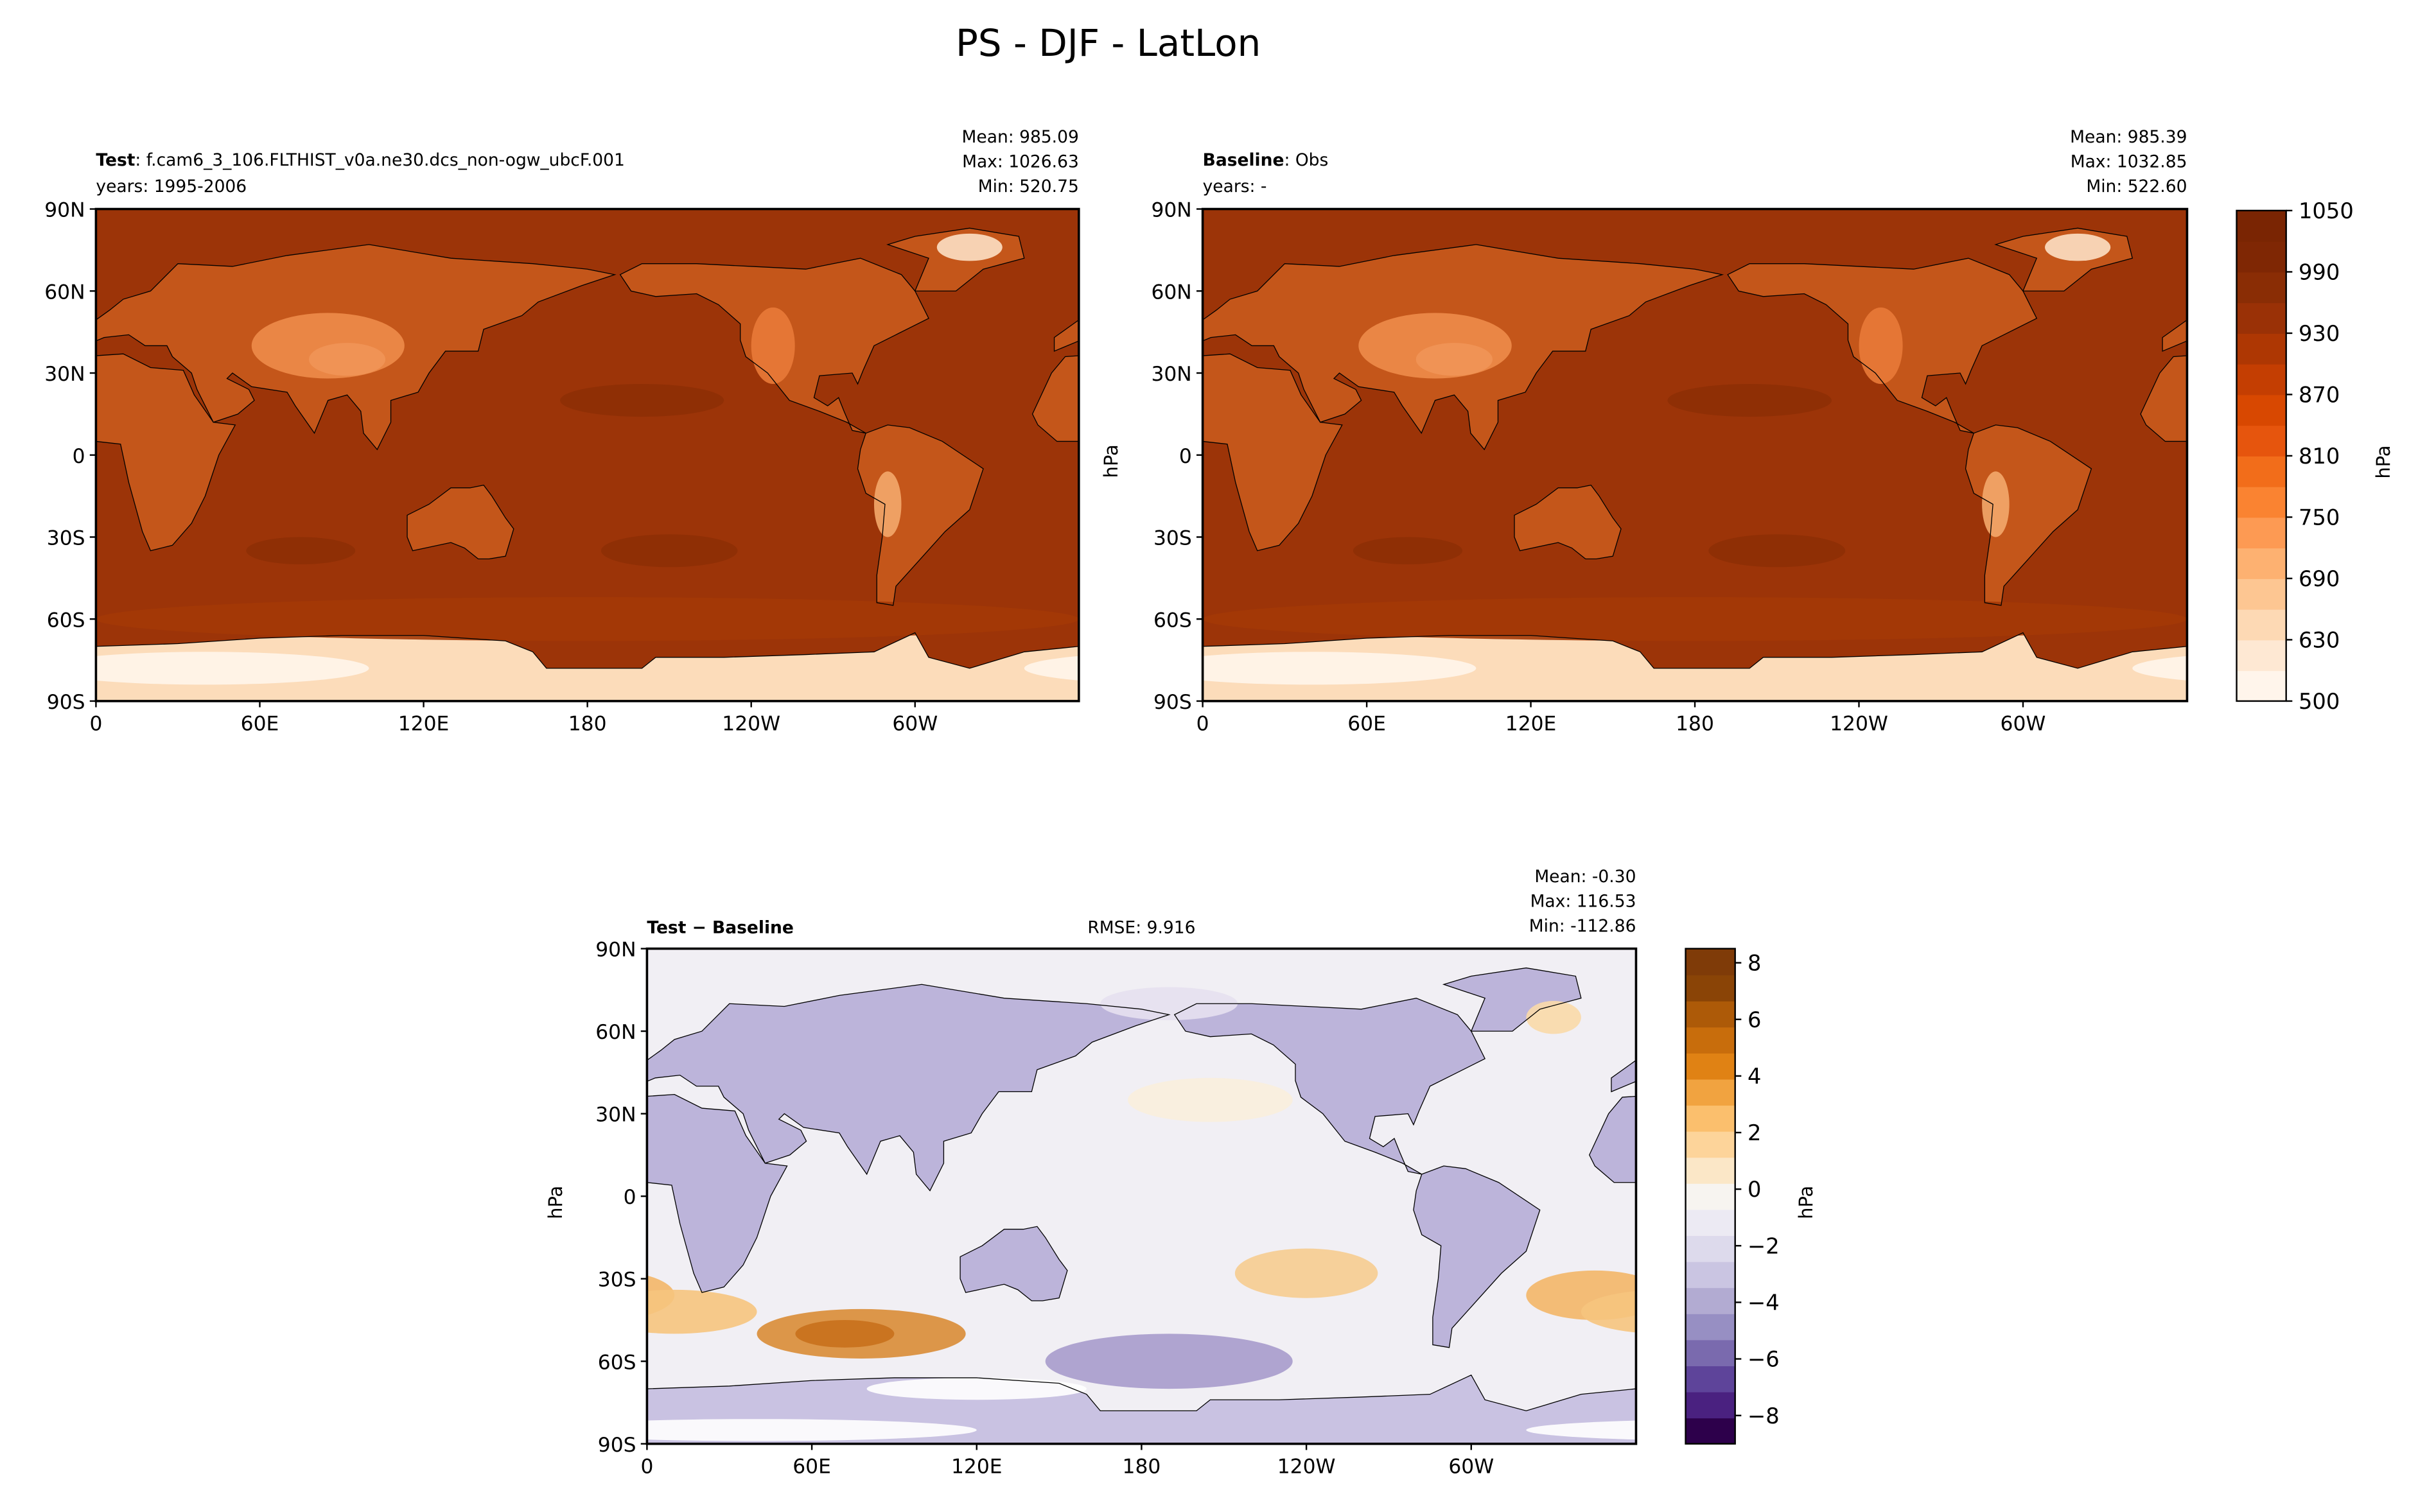 Image resolution: width=2427 pixels, height=1512 pixels. I want to click on colorbar-tick-label: 0, so click(1754, 1189).